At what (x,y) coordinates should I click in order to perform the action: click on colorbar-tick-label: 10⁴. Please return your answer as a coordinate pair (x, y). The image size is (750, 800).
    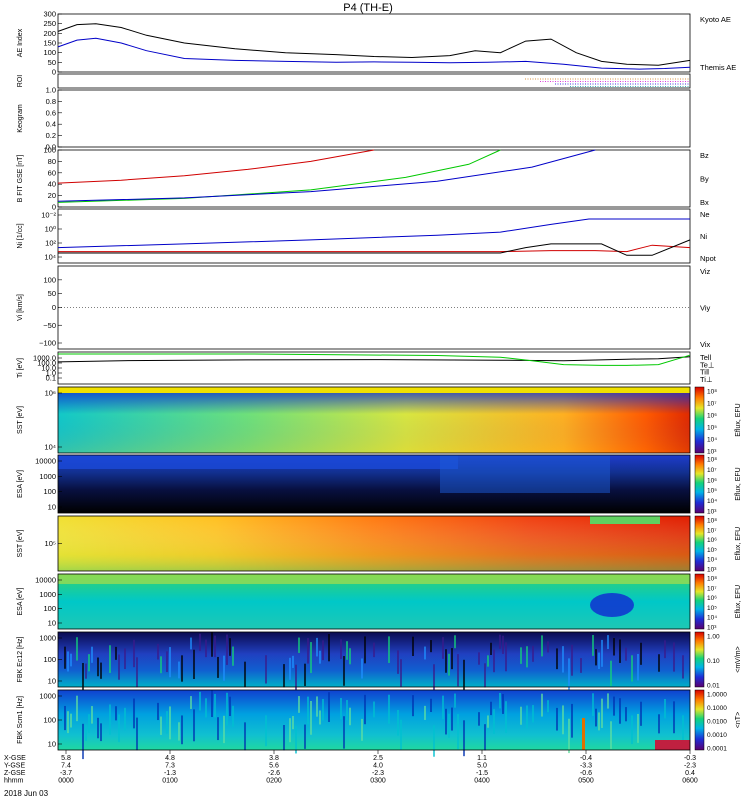
    Looking at the image, I should click on (712, 618).